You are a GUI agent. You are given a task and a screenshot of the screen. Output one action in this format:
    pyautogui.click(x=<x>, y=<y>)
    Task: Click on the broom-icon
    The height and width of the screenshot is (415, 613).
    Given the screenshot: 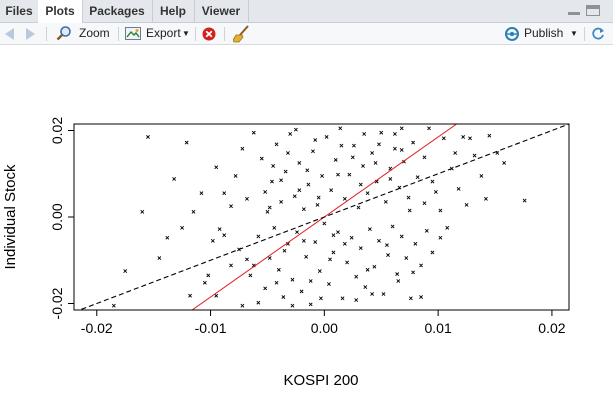 What is the action you would take?
    pyautogui.click(x=242, y=34)
    